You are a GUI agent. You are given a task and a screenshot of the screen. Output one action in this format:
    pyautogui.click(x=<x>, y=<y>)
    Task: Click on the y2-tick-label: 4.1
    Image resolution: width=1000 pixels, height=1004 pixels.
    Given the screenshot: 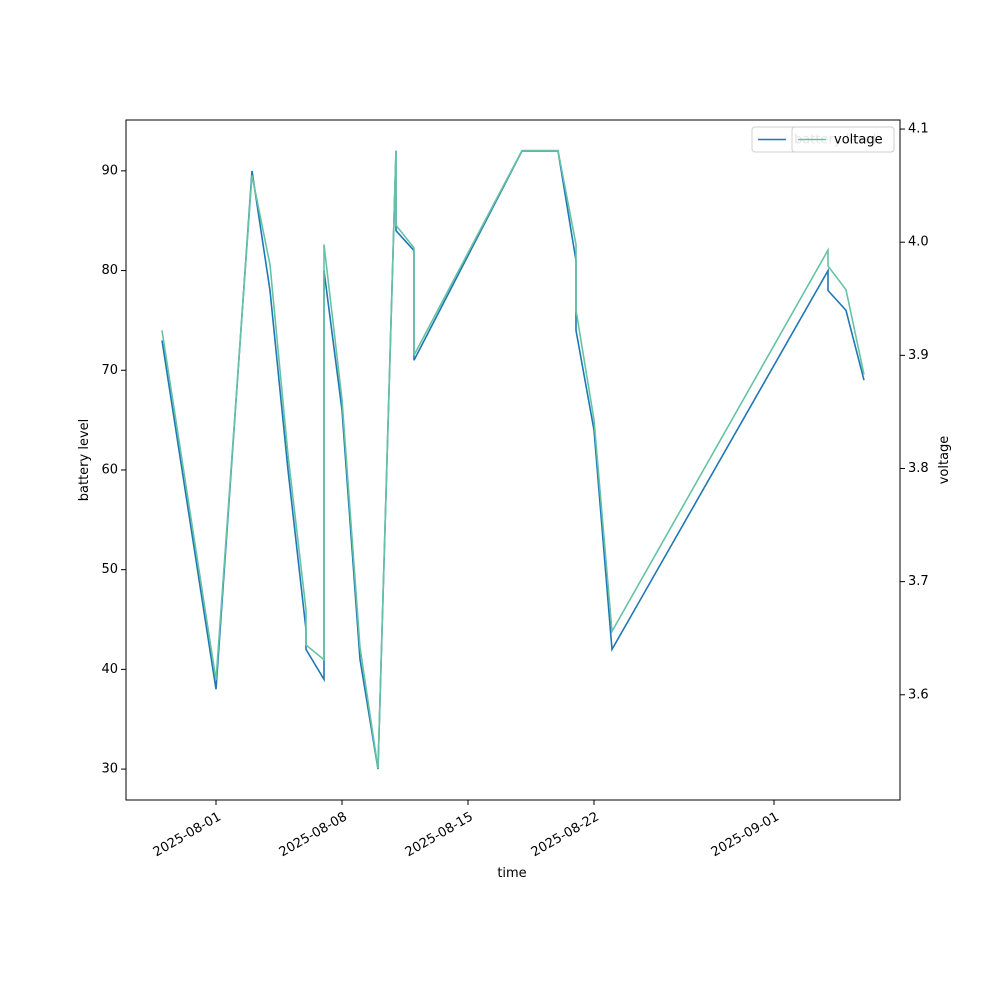 What is the action you would take?
    pyautogui.click(x=918, y=129)
    